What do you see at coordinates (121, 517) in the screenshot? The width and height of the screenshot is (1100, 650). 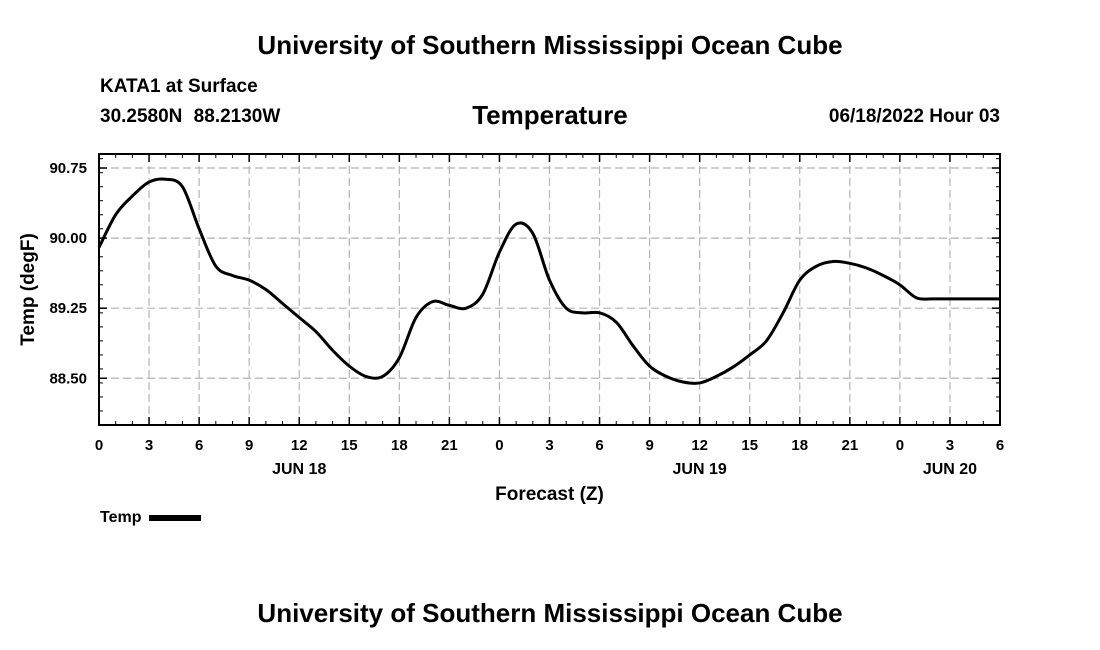 I see `legend-label: Temp` at bounding box center [121, 517].